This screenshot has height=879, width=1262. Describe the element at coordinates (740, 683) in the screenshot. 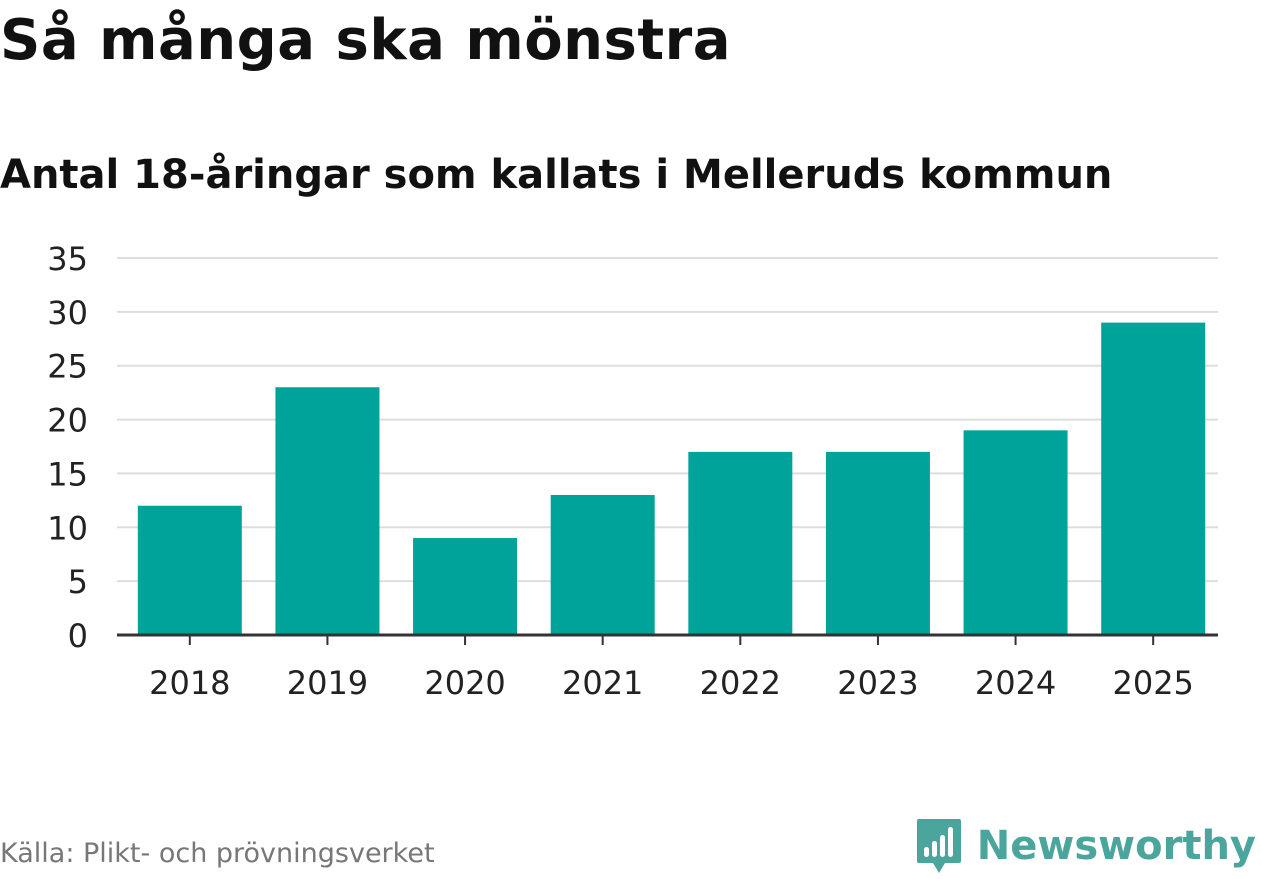

I see `x-tick-label: 2022` at that location.